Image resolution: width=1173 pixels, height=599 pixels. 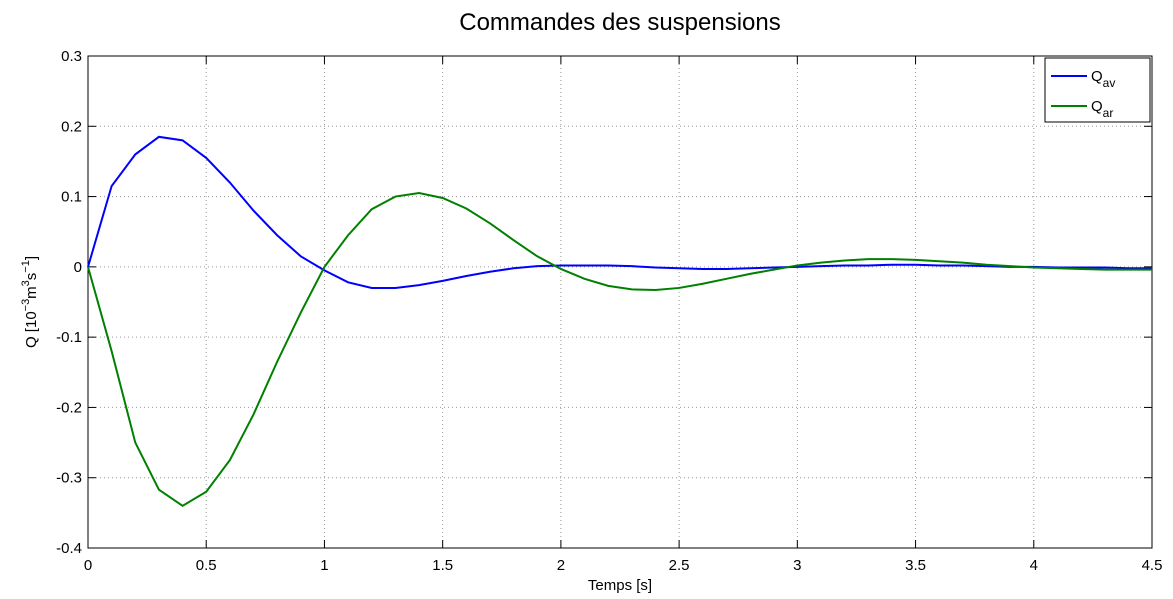 What do you see at coordinates (69, 478) in the screenshot?
I see `y-tick-label: -0.3` at bounding box center [69, 478].